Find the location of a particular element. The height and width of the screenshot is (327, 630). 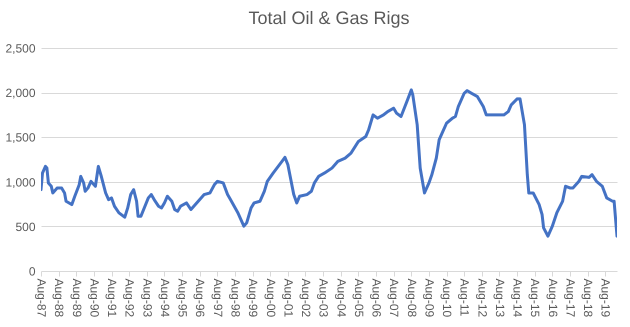

x-tick-label: Aug-05 is located at coordinates (359, 298).